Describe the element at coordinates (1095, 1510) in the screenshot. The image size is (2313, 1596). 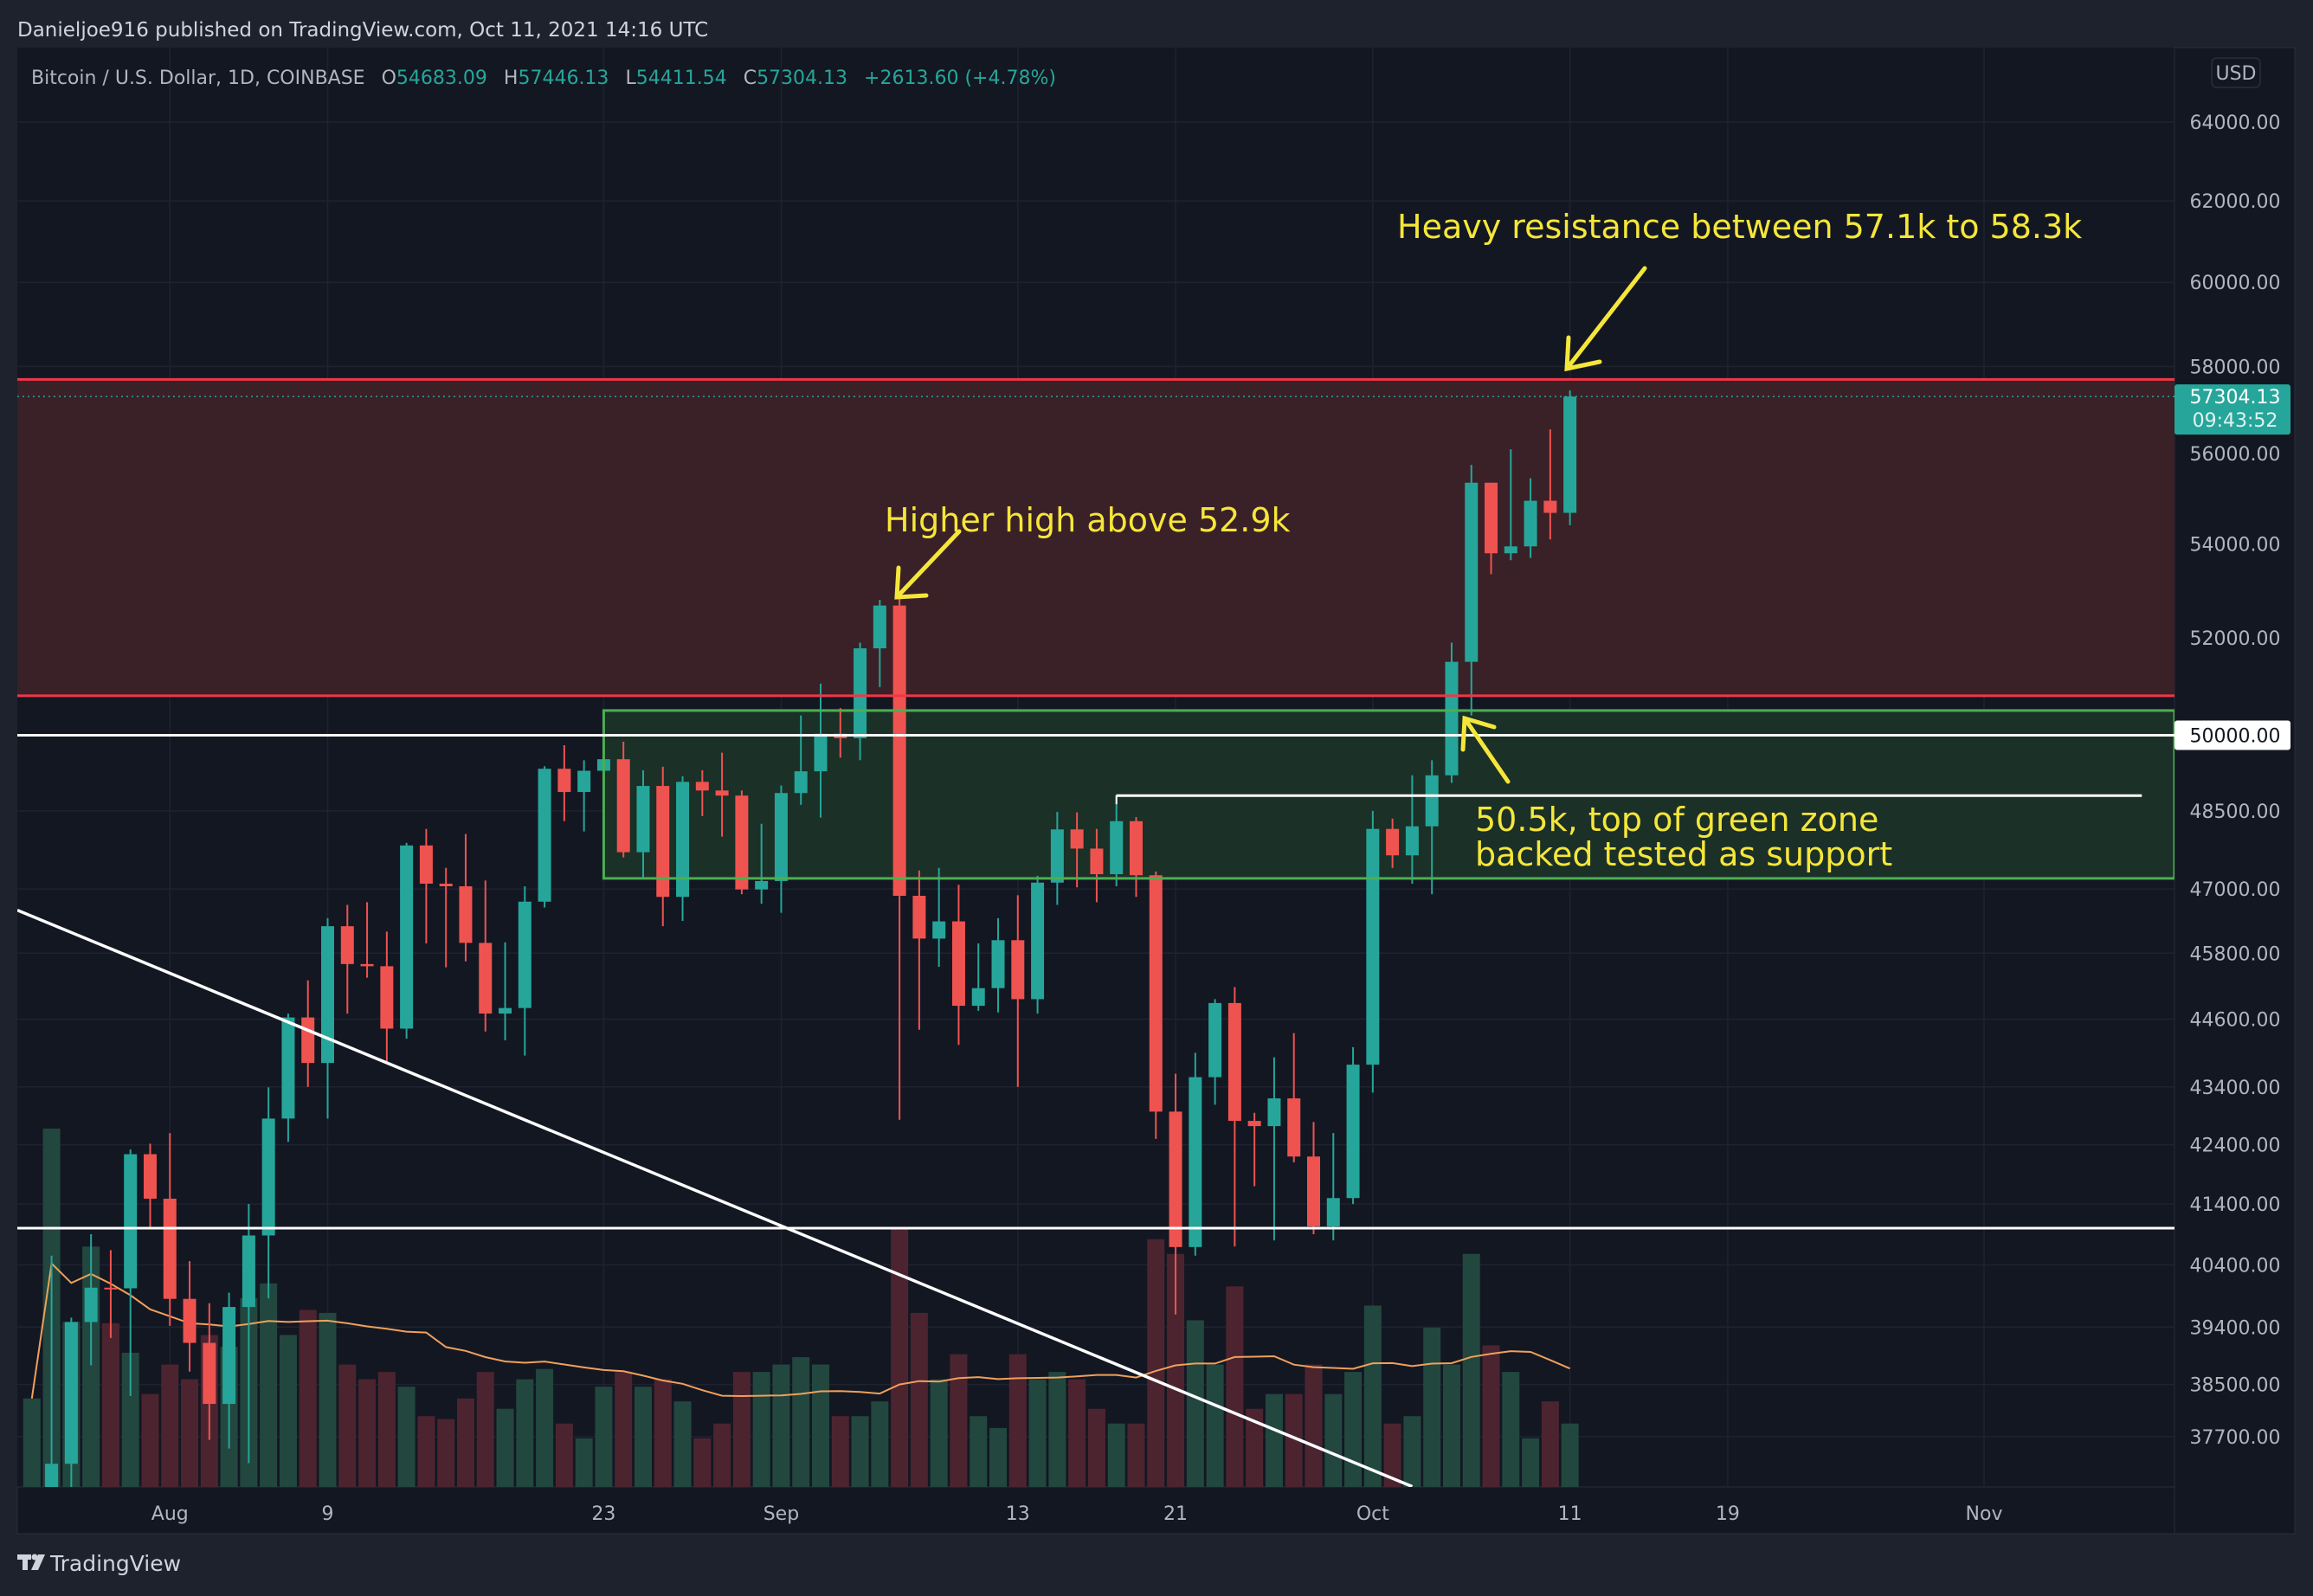
I see `time-axis` at that location.